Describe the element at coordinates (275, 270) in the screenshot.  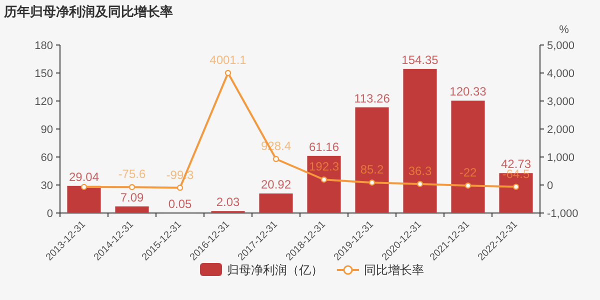
I see `legend-label: 归母净利润（亿）` at that location.